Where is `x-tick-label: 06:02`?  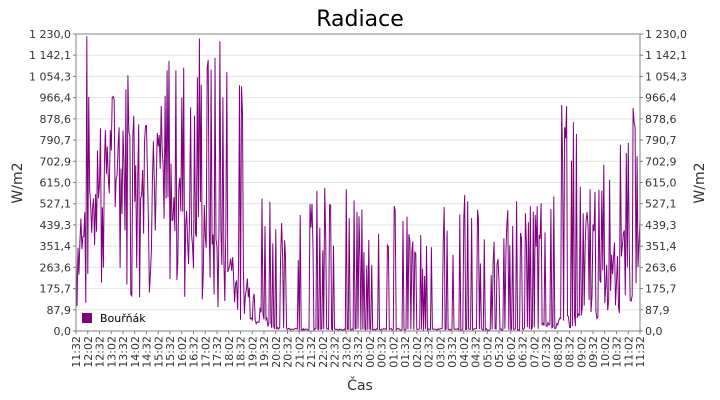 x-tick-label: 06:02 is located at coordinates (511, 352).